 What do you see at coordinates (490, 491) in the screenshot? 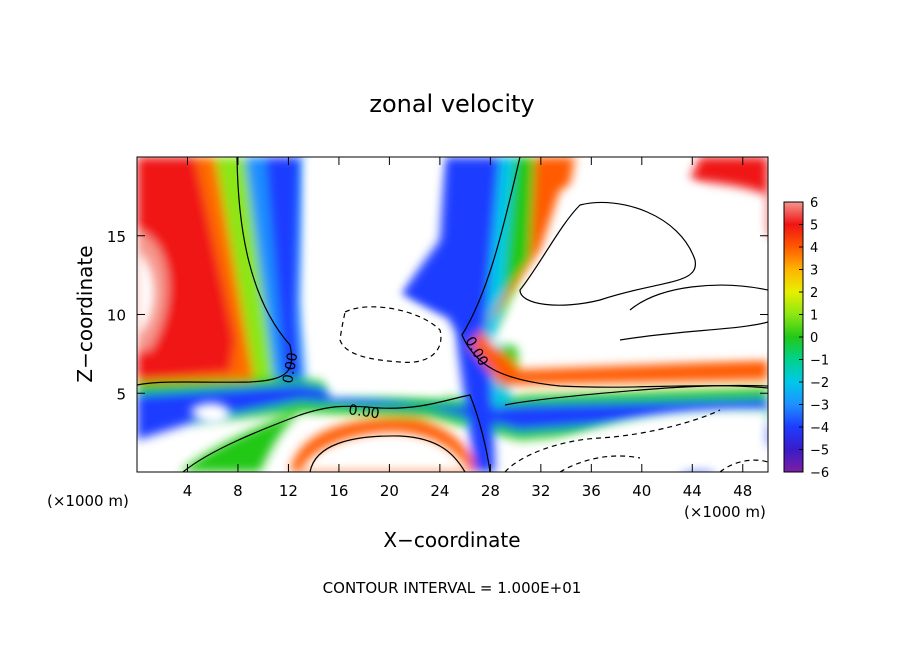
I see `x-tick-label: 28` at bounding box center [490, 491].